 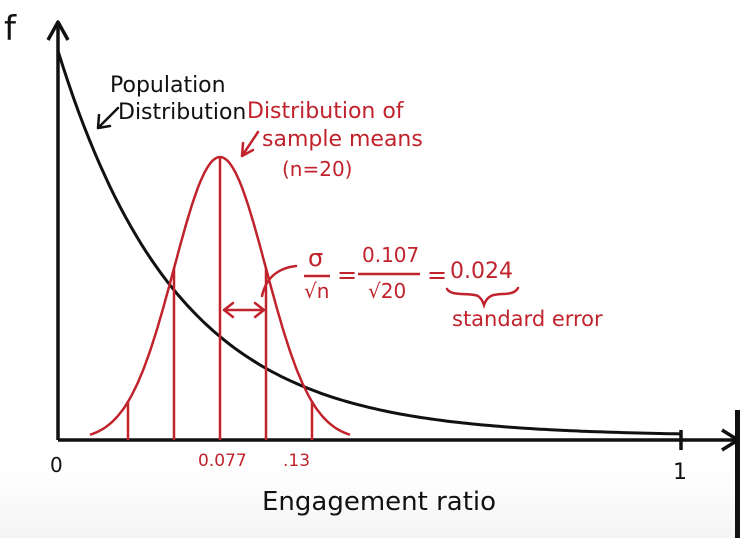 I want to click on sampling-label-line2: sample means, so click(x=342, y=139).